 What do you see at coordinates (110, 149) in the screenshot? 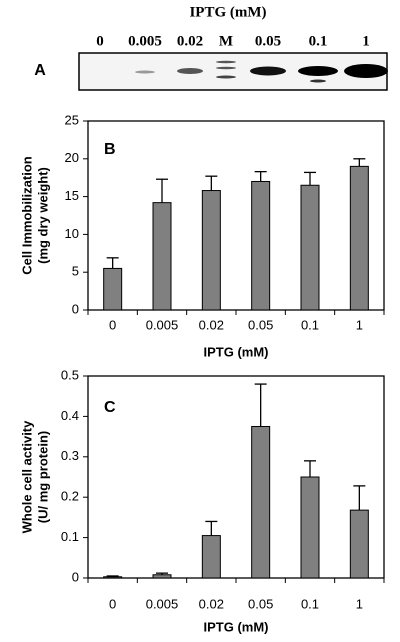
I see `panel-label: B` at bounding box center [110, 149].